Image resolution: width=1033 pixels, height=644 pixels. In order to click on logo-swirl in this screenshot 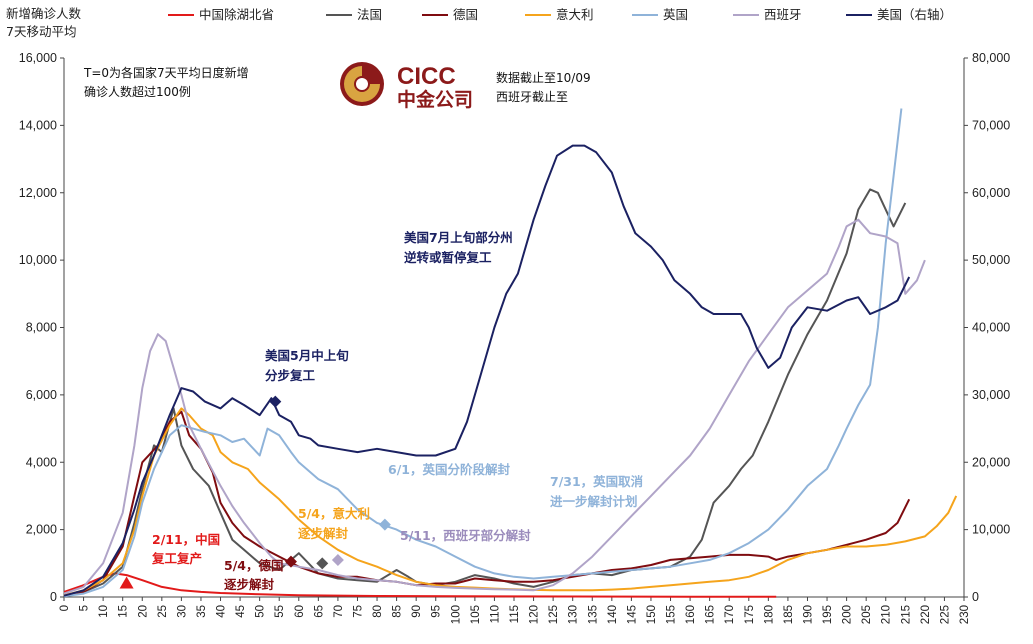, I will do `click(362, 84)`.